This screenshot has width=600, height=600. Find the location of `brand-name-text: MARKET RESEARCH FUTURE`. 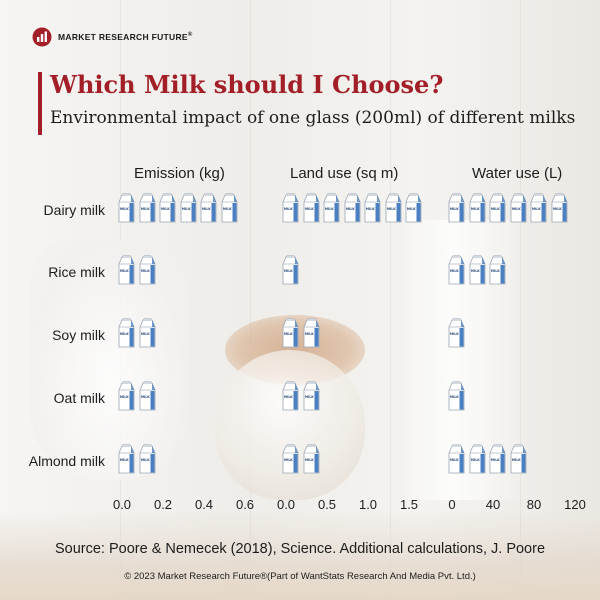

brand-name-text: MARKET RESEARCH FUTURE is located at coordinates (123, 37).